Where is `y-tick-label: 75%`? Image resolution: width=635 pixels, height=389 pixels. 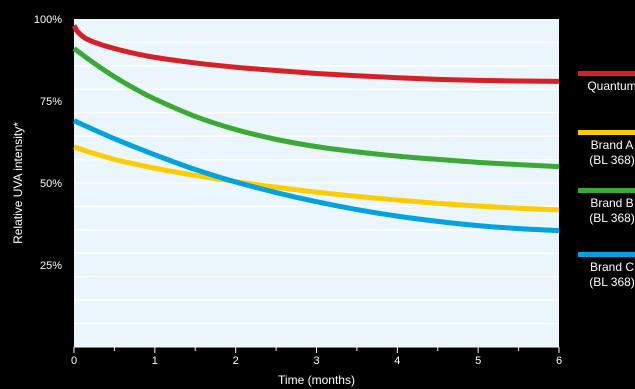
y-tick-label: 75% is located at coordinates (51, 102).